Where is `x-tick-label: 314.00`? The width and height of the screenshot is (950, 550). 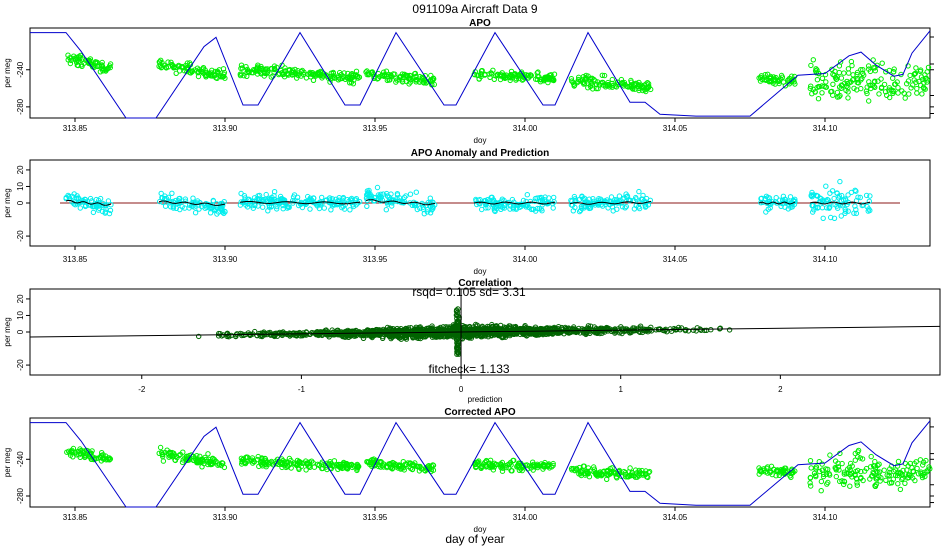 x-tick-label: 314.00 is located at coordinates (525, 128).